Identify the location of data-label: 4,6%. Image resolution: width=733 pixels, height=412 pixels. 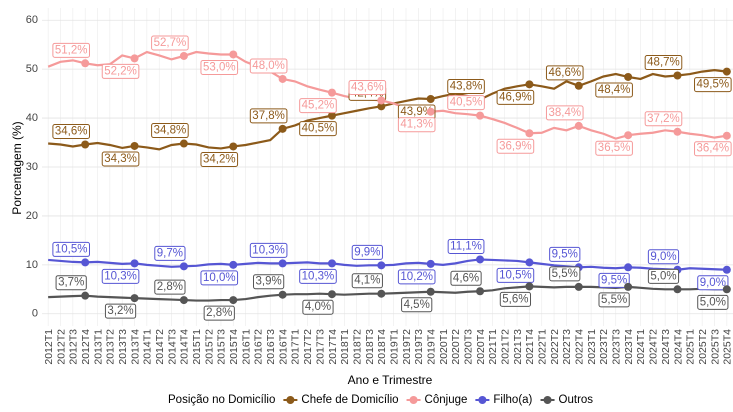
(466, 278).